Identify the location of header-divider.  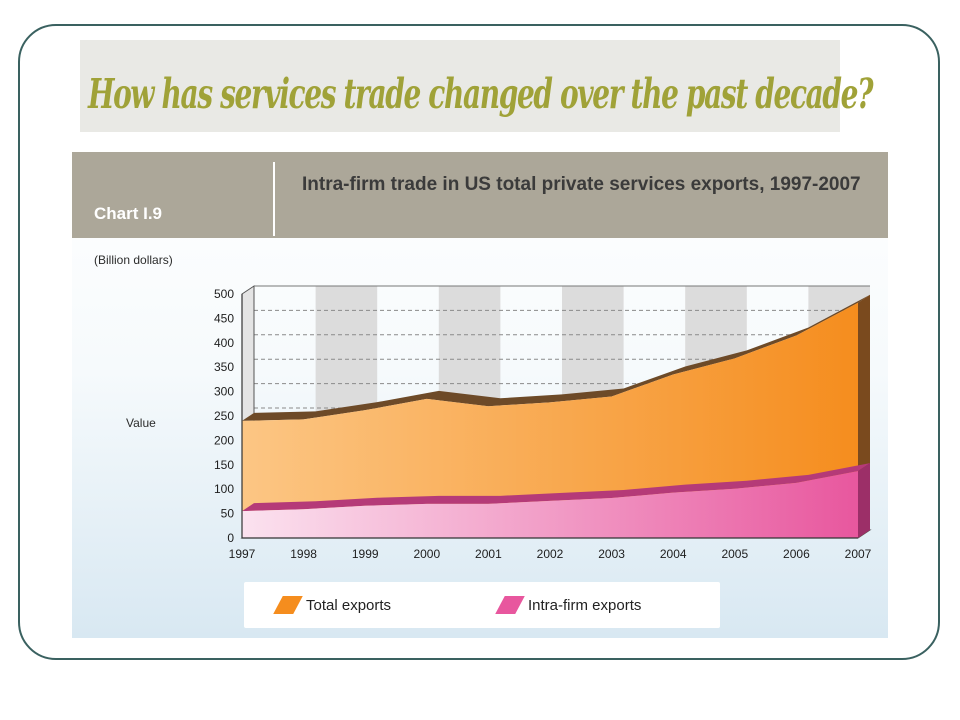
(274, 199).